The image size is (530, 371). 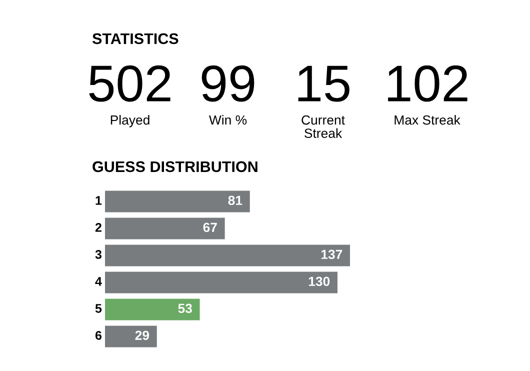 What do you see at coordinates (427, 120) in the screenshot?
I see `category-label: Max Streak` at bounding box center [427, 120].